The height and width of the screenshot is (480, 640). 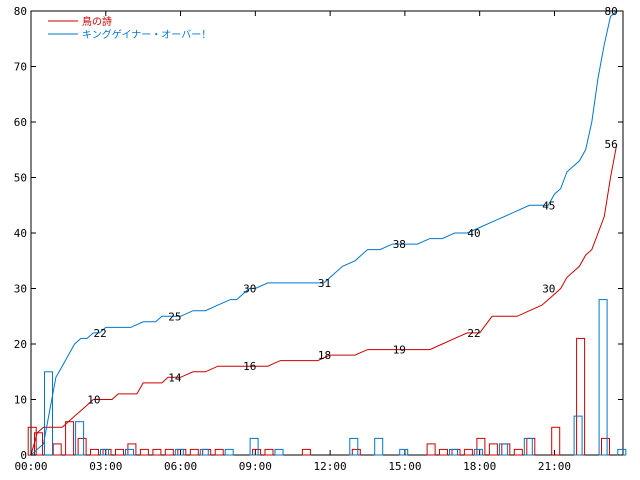 I want to click on data-label-s1-5: 40, so click(x=473, y=233).